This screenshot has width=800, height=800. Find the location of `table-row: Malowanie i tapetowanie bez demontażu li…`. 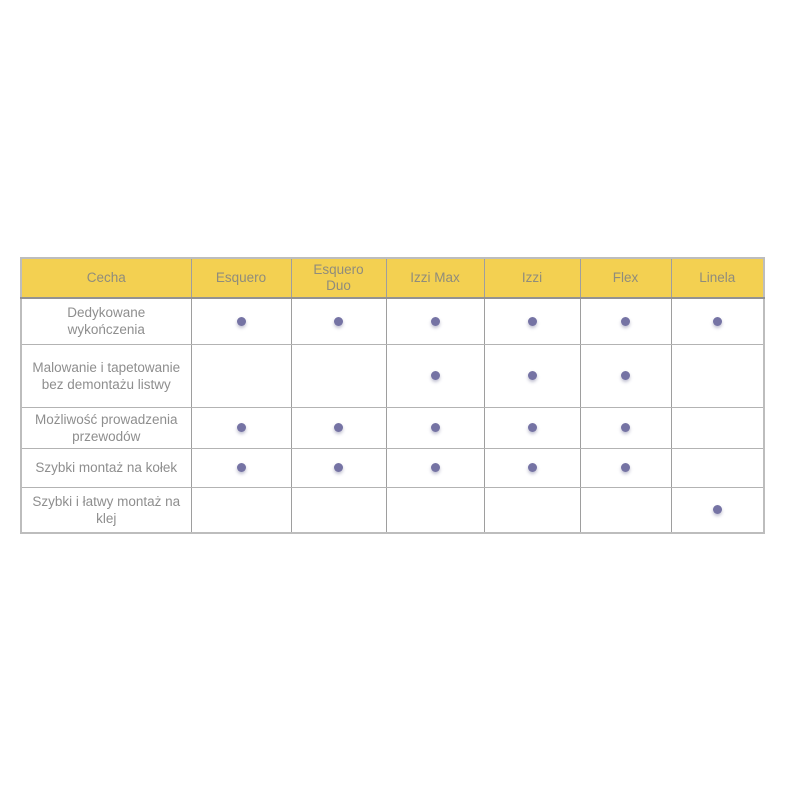

table-row: Malowanie i tapetowanie bez demontażu li… is located at coordinates (392, 375).